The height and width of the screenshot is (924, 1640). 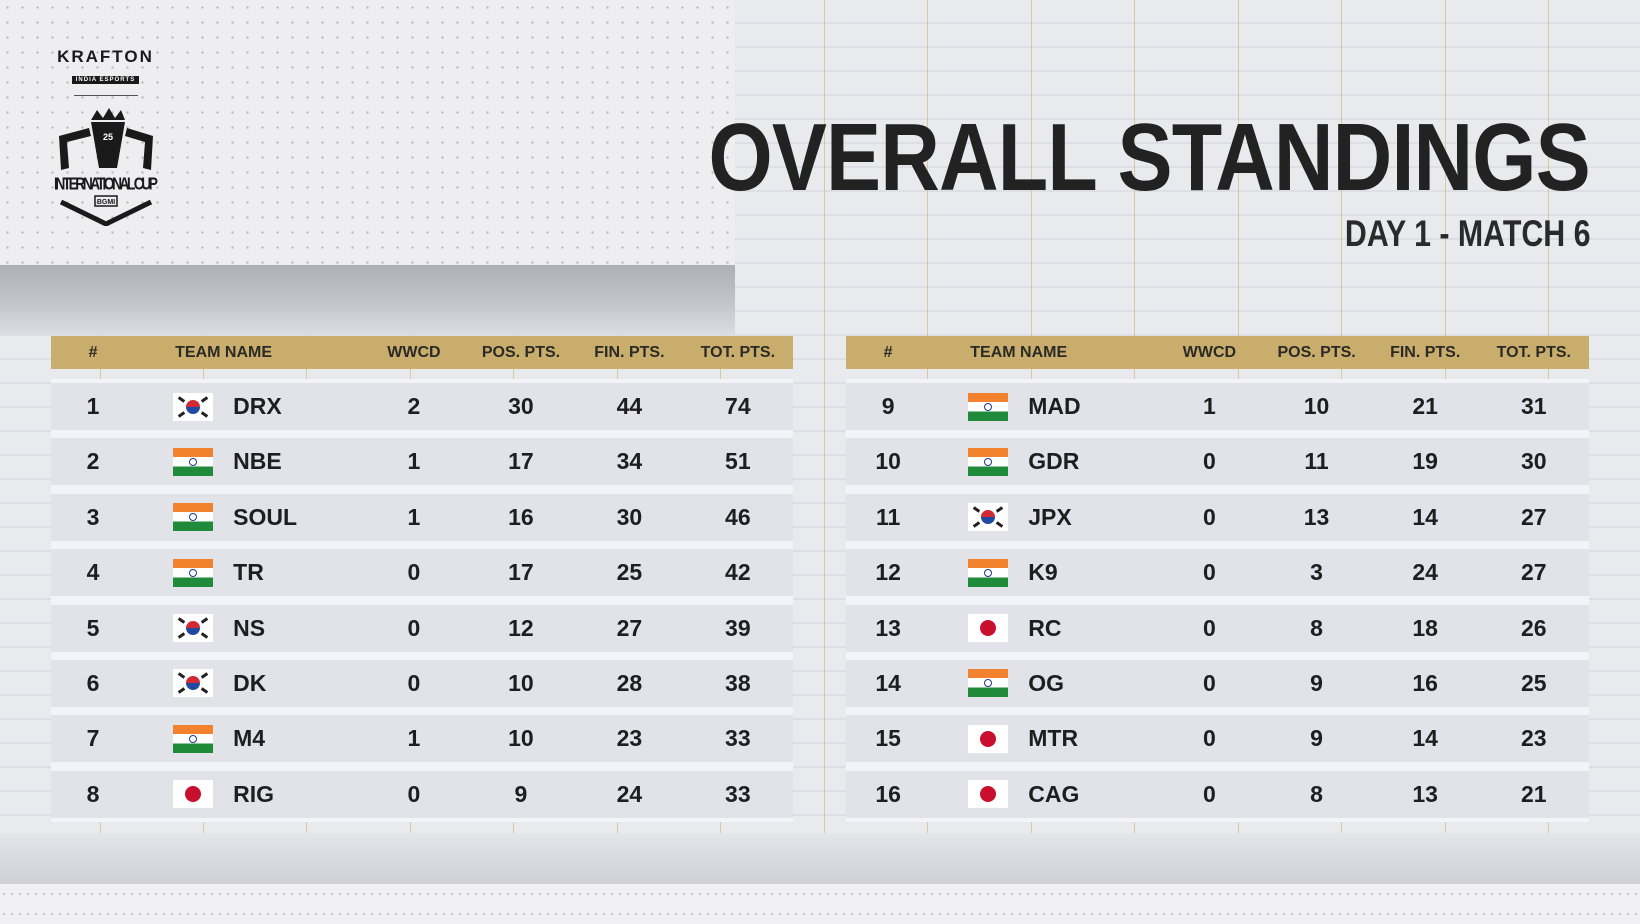 I want to click on table-row: 12 K9 0 3 24 27, so click(x=1217, y=573).